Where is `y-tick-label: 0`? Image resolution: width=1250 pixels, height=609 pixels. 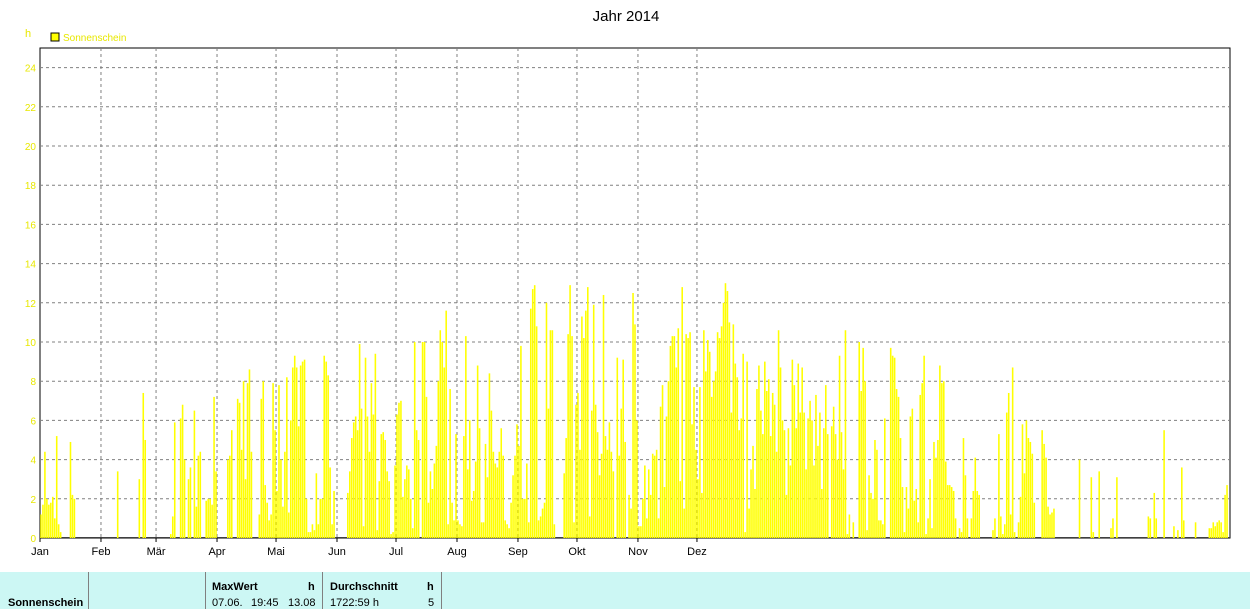 y-tick-label: 0 is located at coordinates (33, 539).